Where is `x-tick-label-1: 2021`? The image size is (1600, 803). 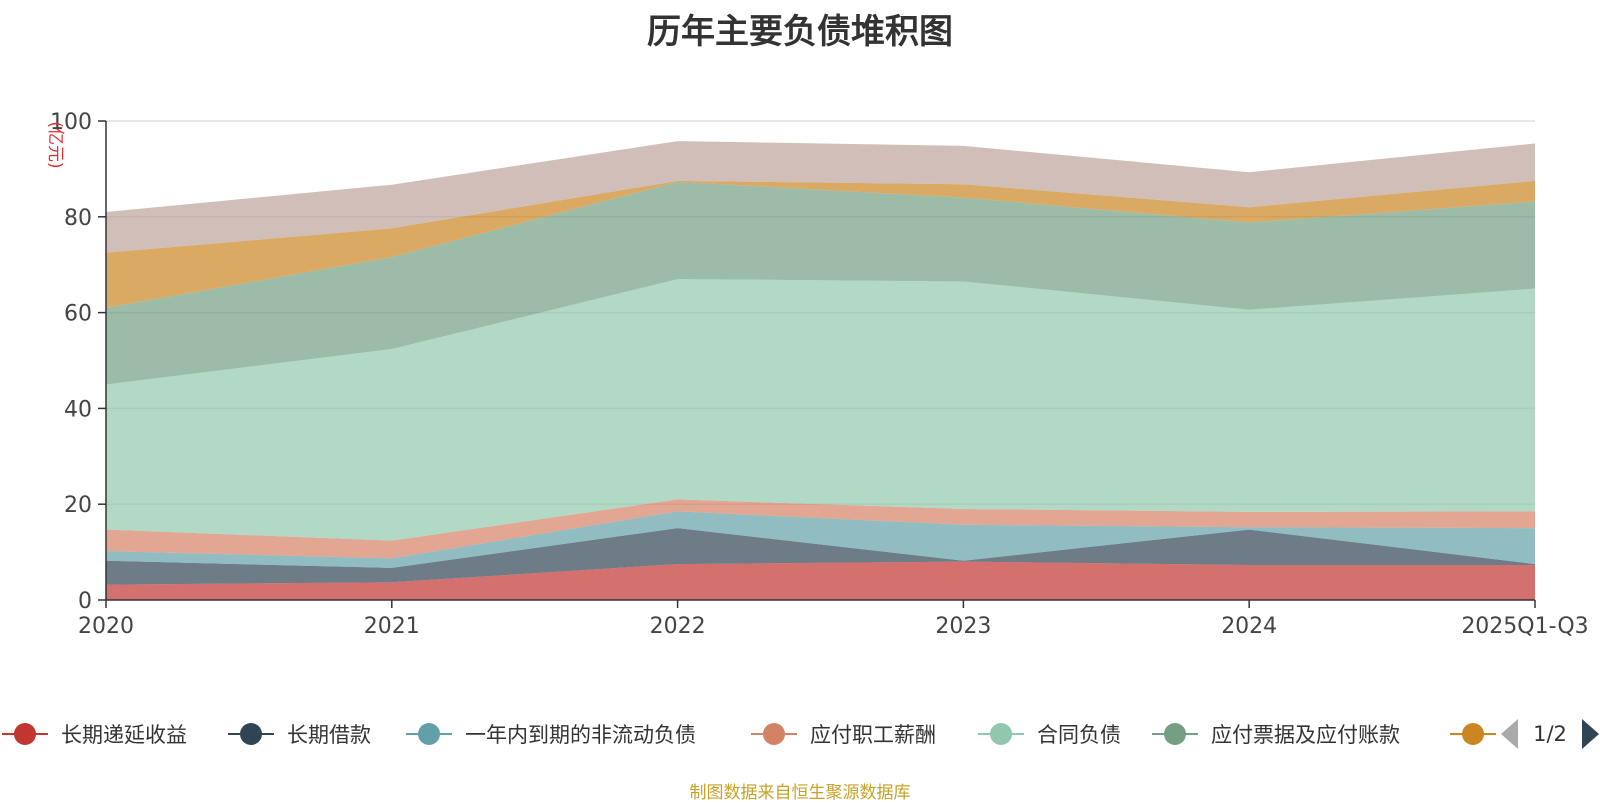
x-tick-label-1: 2021 is located at coordinates (392, 626).